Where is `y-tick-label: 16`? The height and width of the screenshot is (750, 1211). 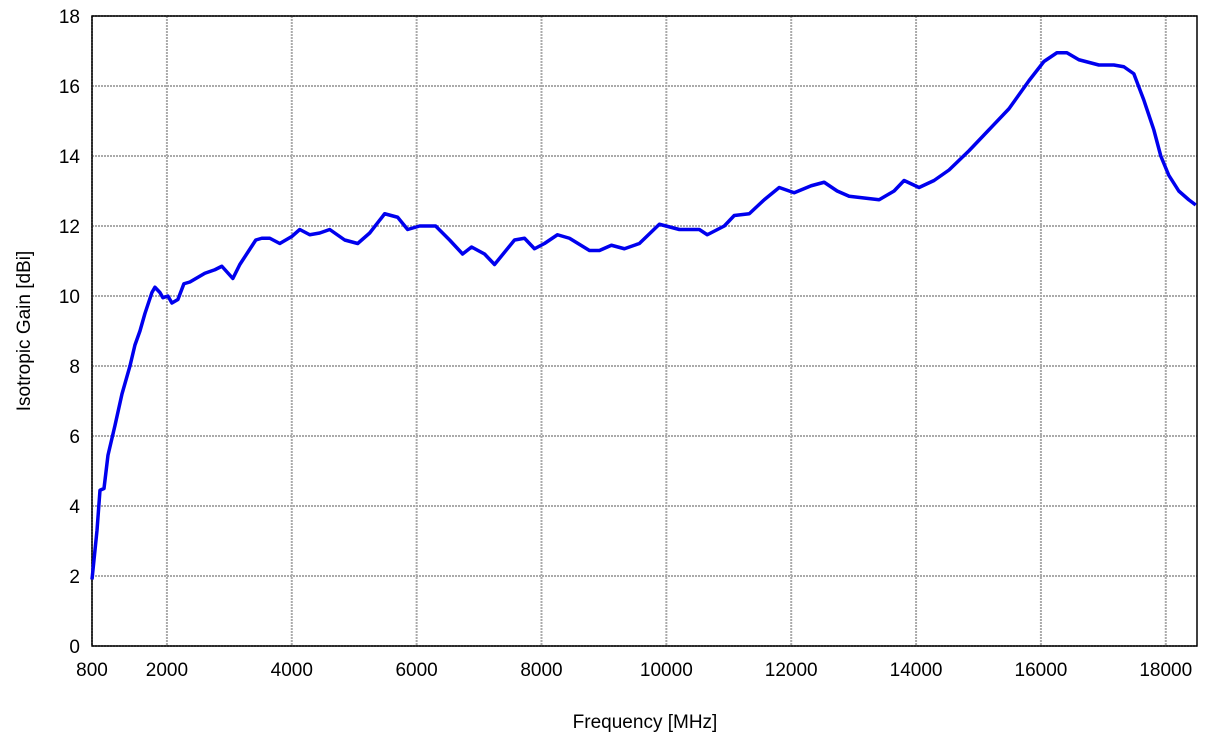
y-tick-label: 16 is located at coordinates (69, 87).